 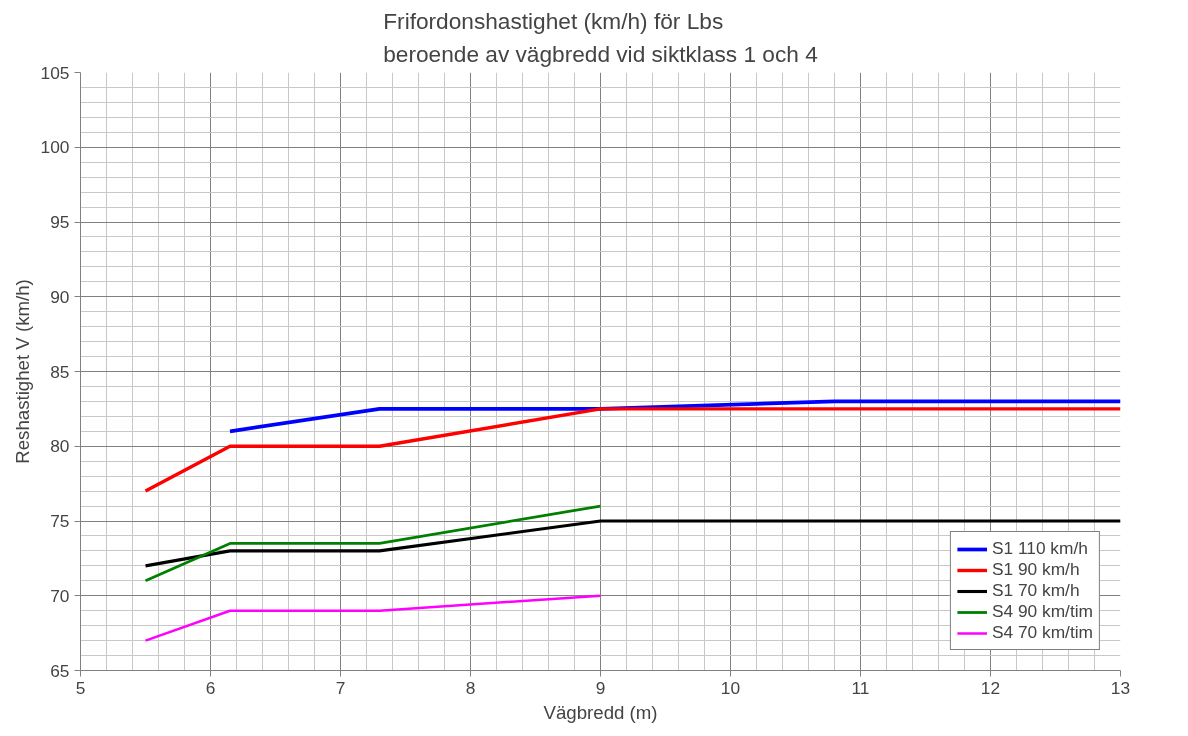 What do you see at coordinates (60, 296) in the screenshot?
I see `y-tick-label: 90` at bounding box center [60, 296].